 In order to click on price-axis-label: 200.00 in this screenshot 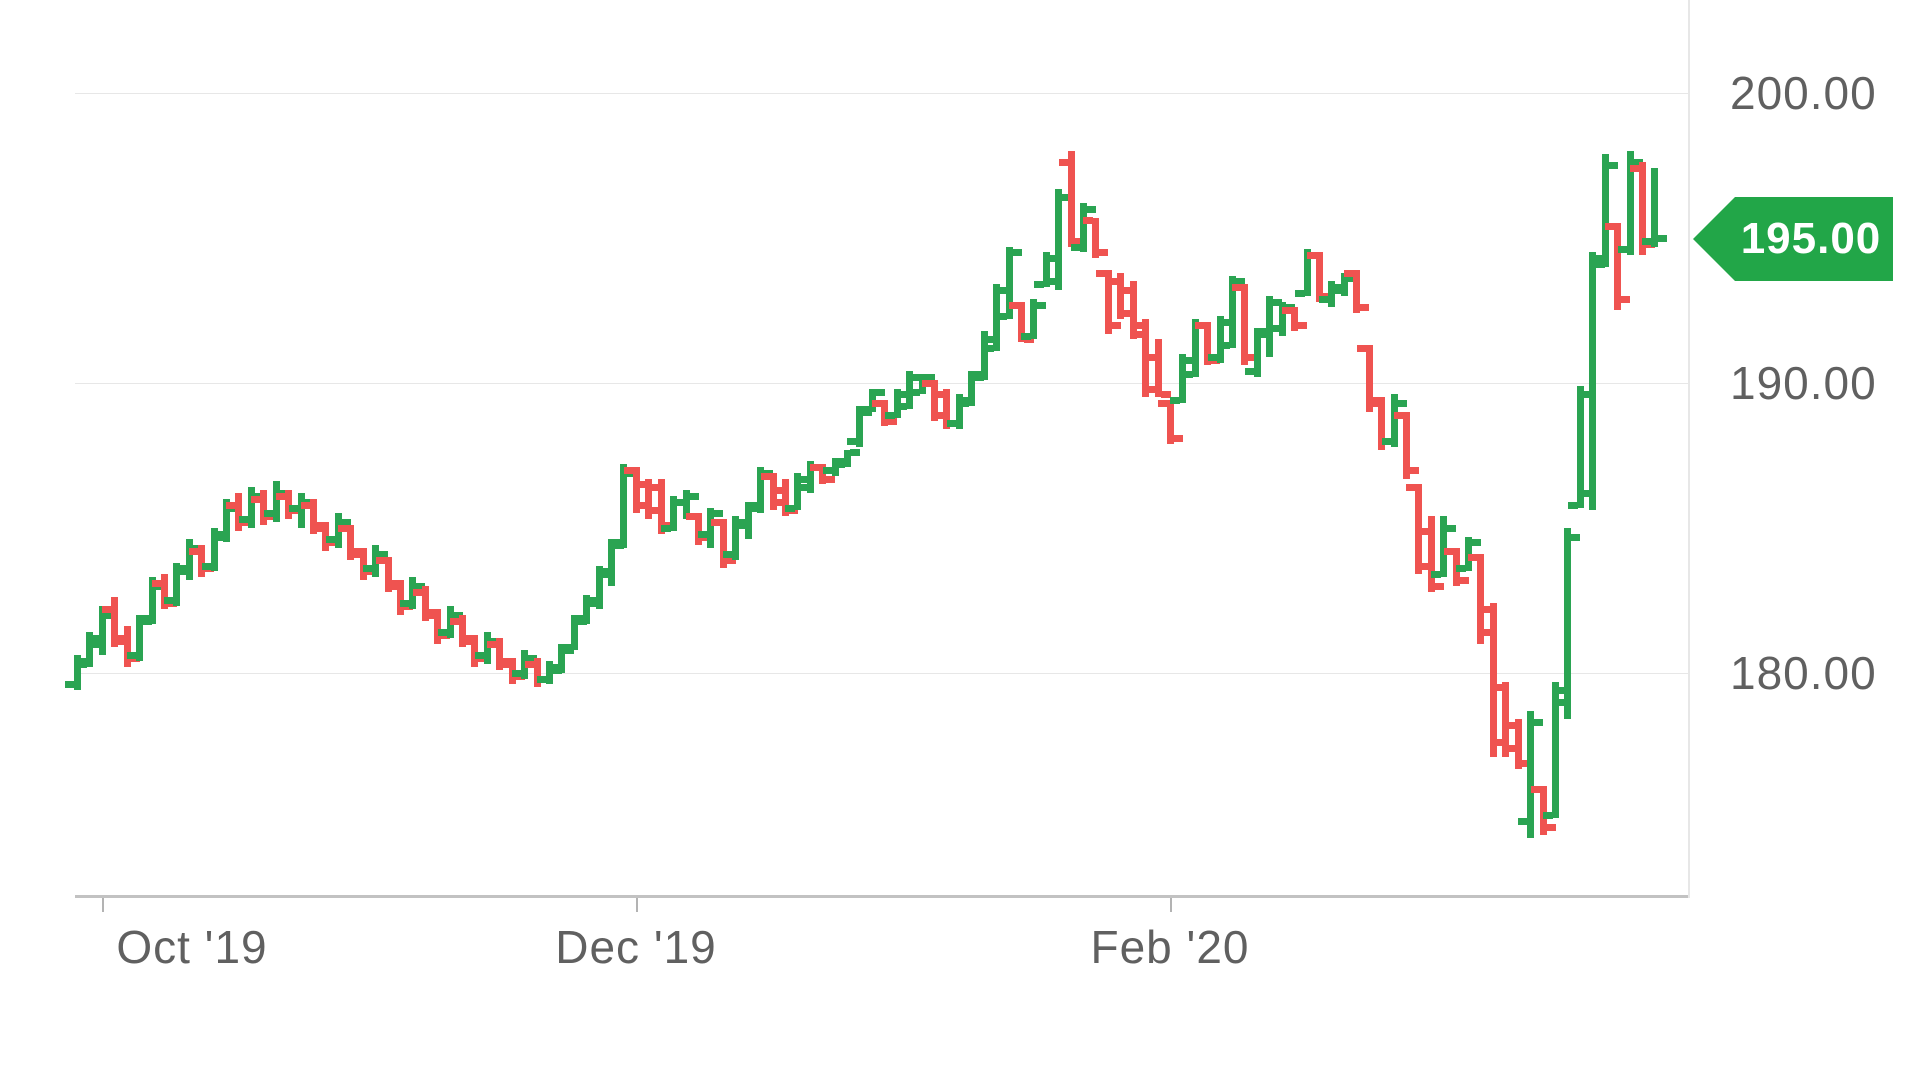, I will do `click(1803, 93)`.